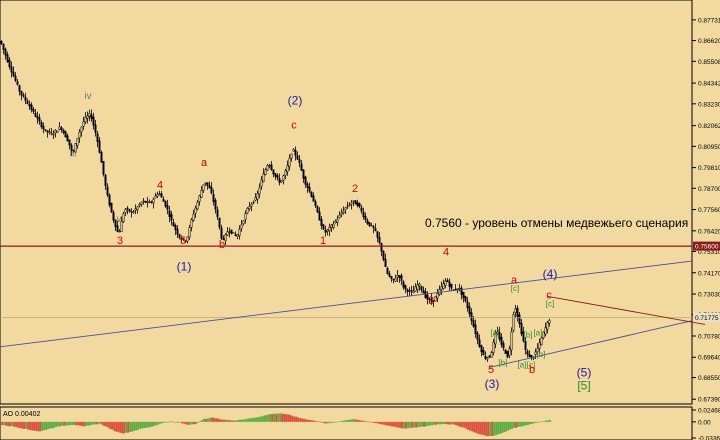 The image size is (720, 440). I want to click on price-tick-label: 0.75310, so click(709, 252).